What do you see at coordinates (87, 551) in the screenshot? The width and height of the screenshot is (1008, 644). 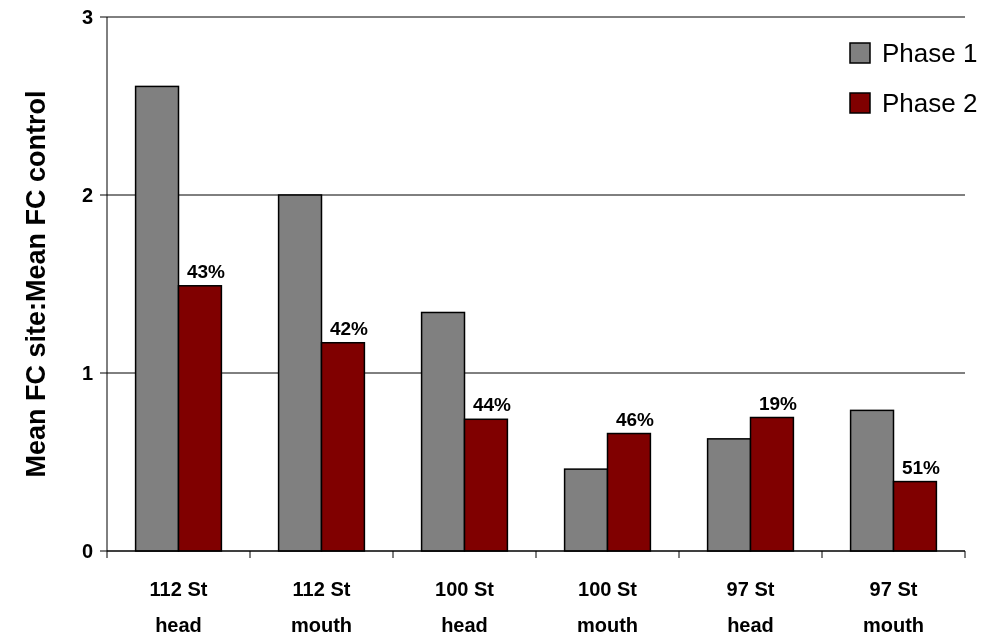 I see `y-tick-label: 0` at bounding box center [87, 551].